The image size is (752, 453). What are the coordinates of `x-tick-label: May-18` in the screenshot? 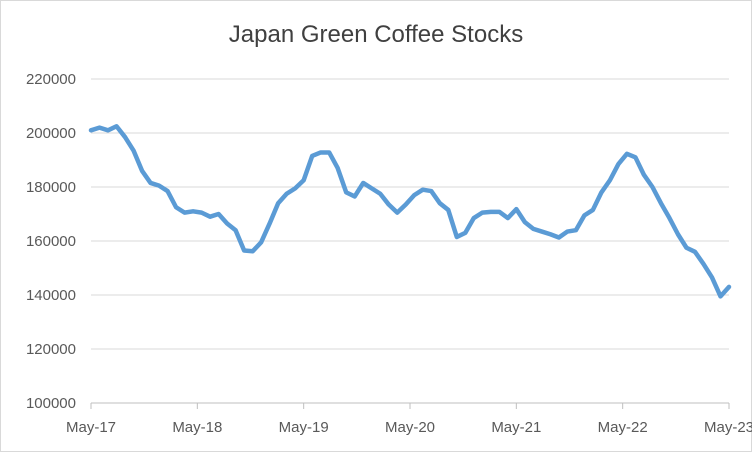 It's located at (197, 427).